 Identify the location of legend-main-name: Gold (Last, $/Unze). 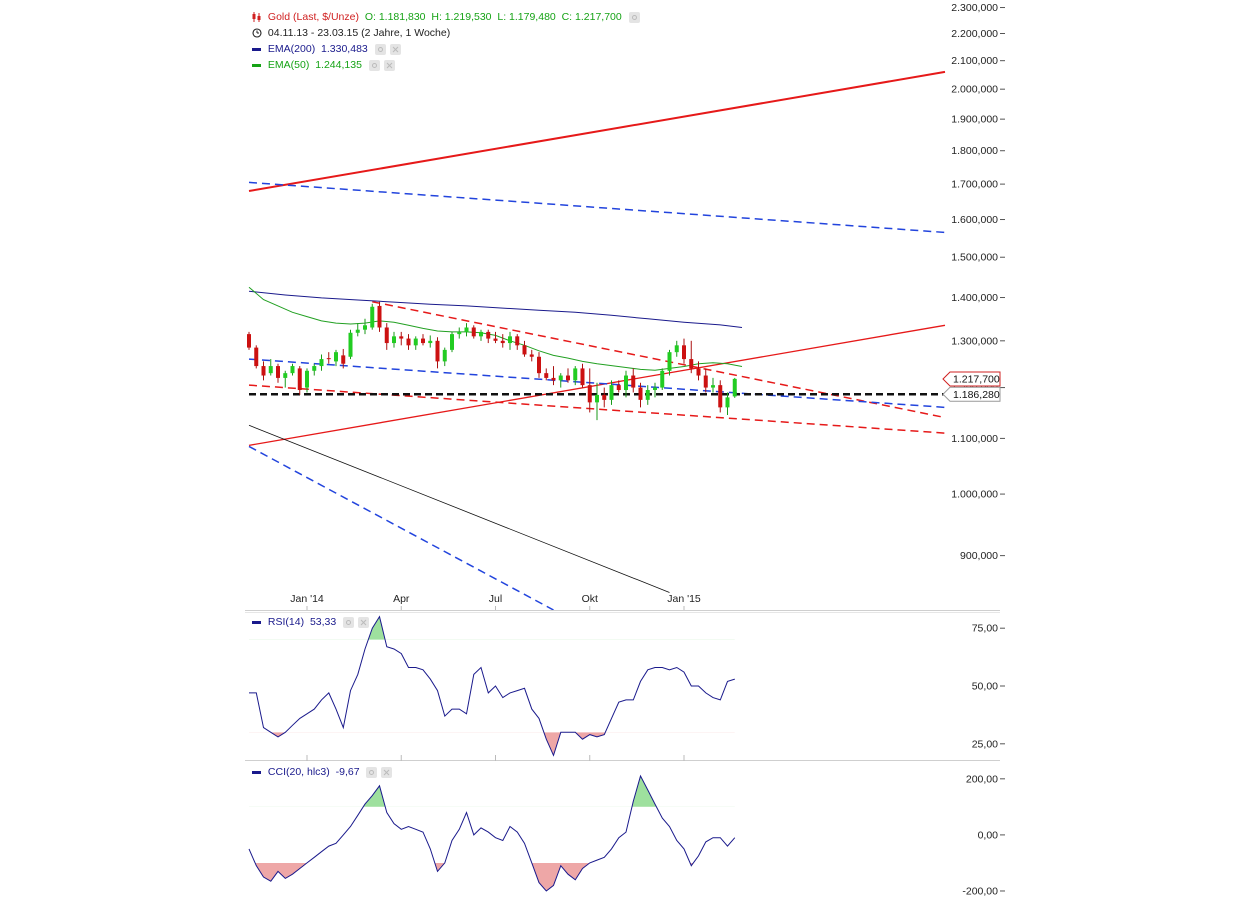
(313, 17).